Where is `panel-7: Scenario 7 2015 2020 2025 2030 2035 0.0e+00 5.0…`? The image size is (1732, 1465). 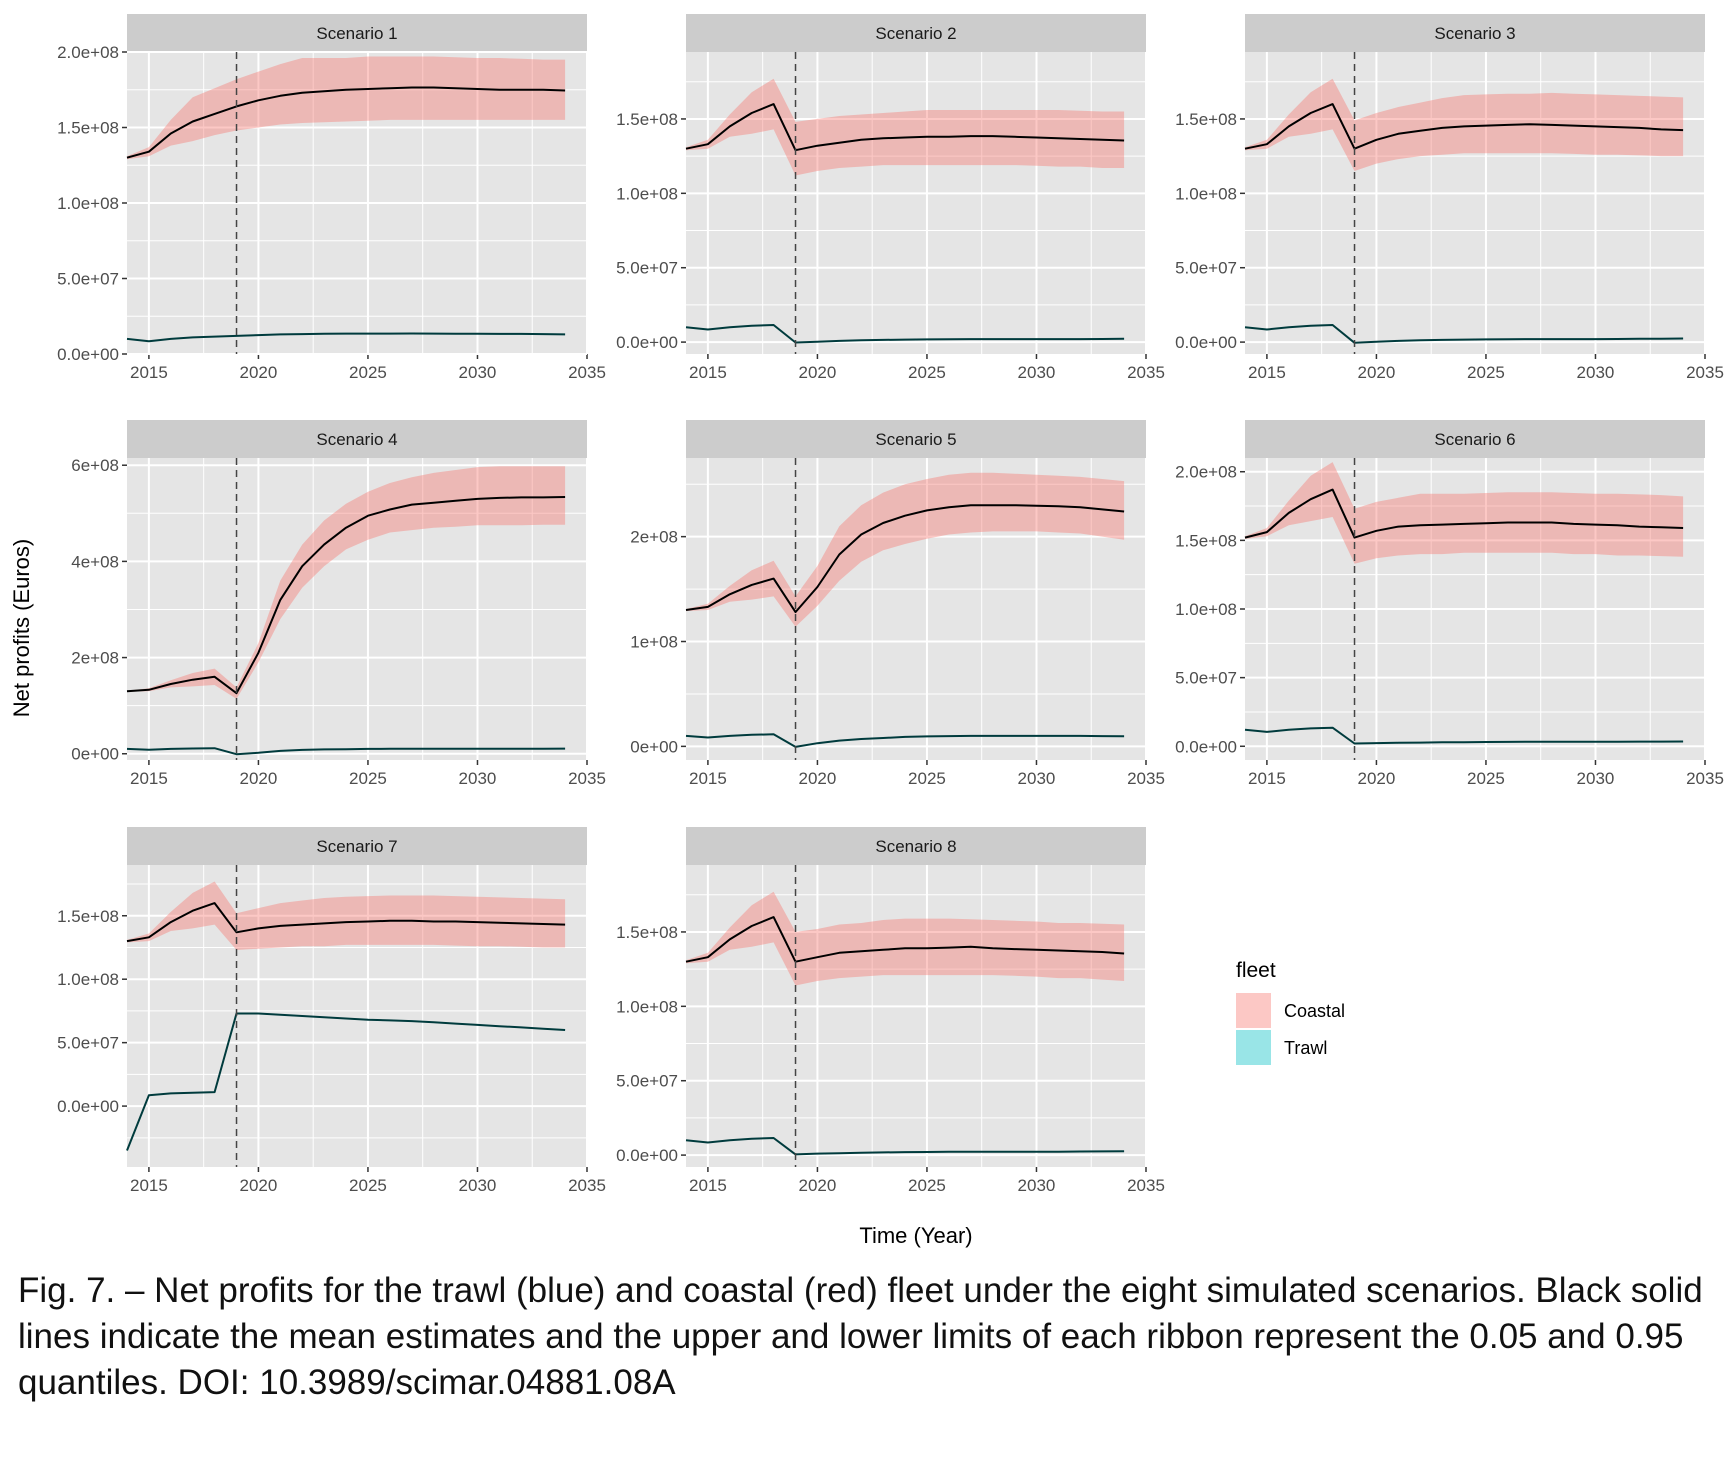 panel-7: Scenario 7 2015 2020 2025 2030 2035 0.0e+00 5.0… is located at coordinates (331, 1011).